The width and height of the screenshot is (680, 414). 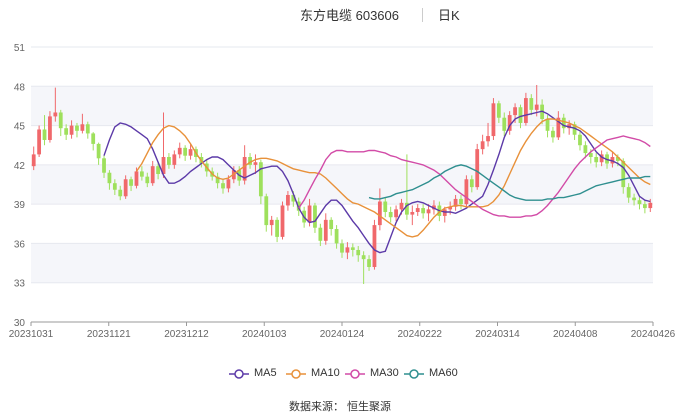 I want to click on legend-ma30-label: MA30, so click(x=384, y=373).